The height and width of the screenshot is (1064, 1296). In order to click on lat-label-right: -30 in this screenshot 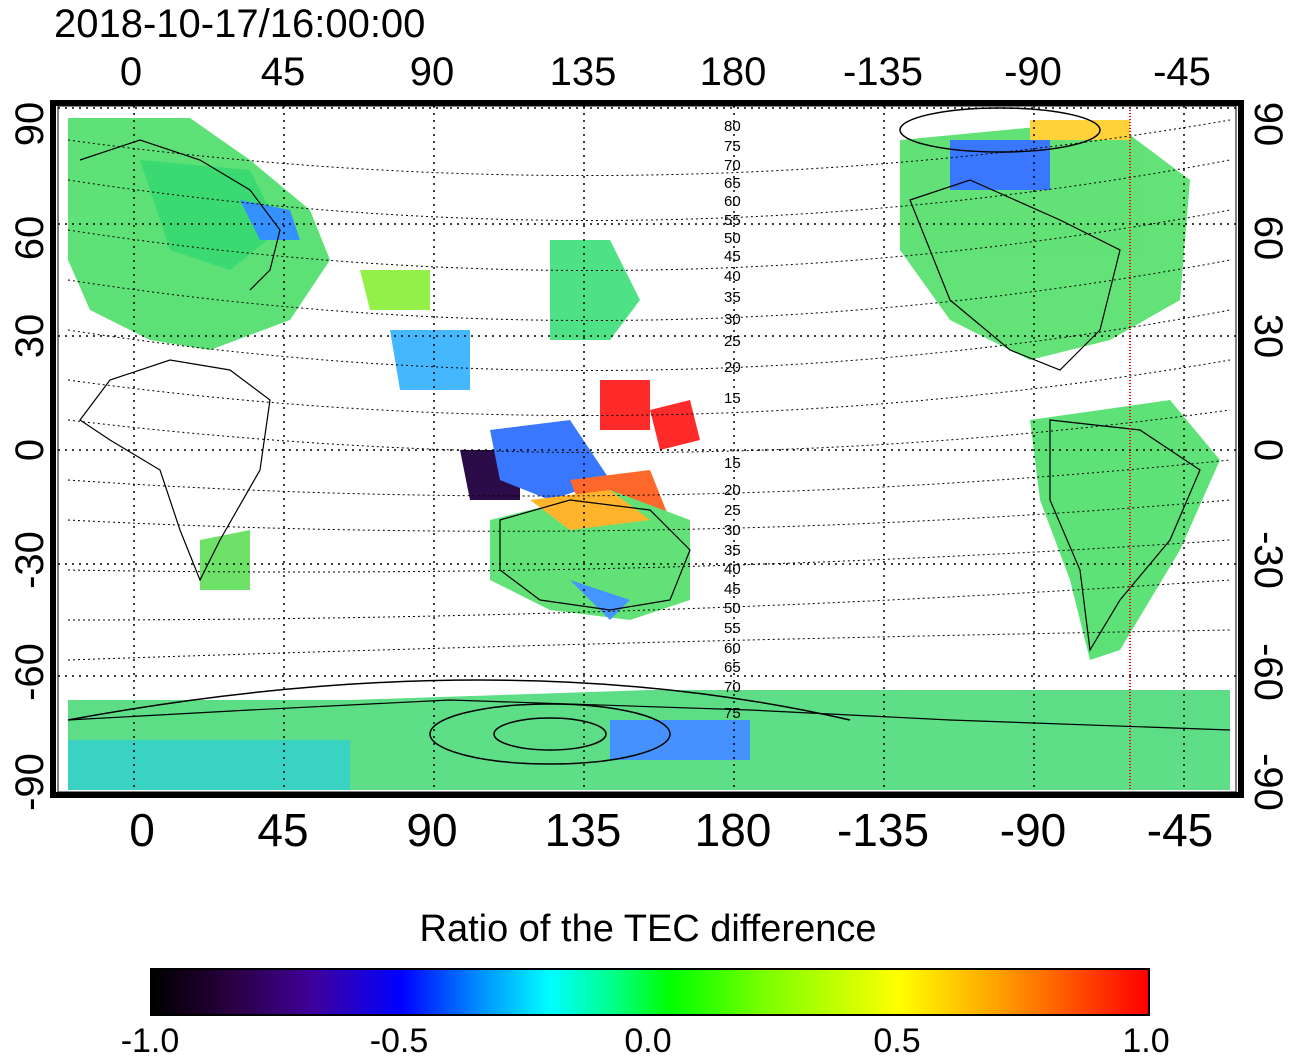, I will do `click(1268, 560)`.